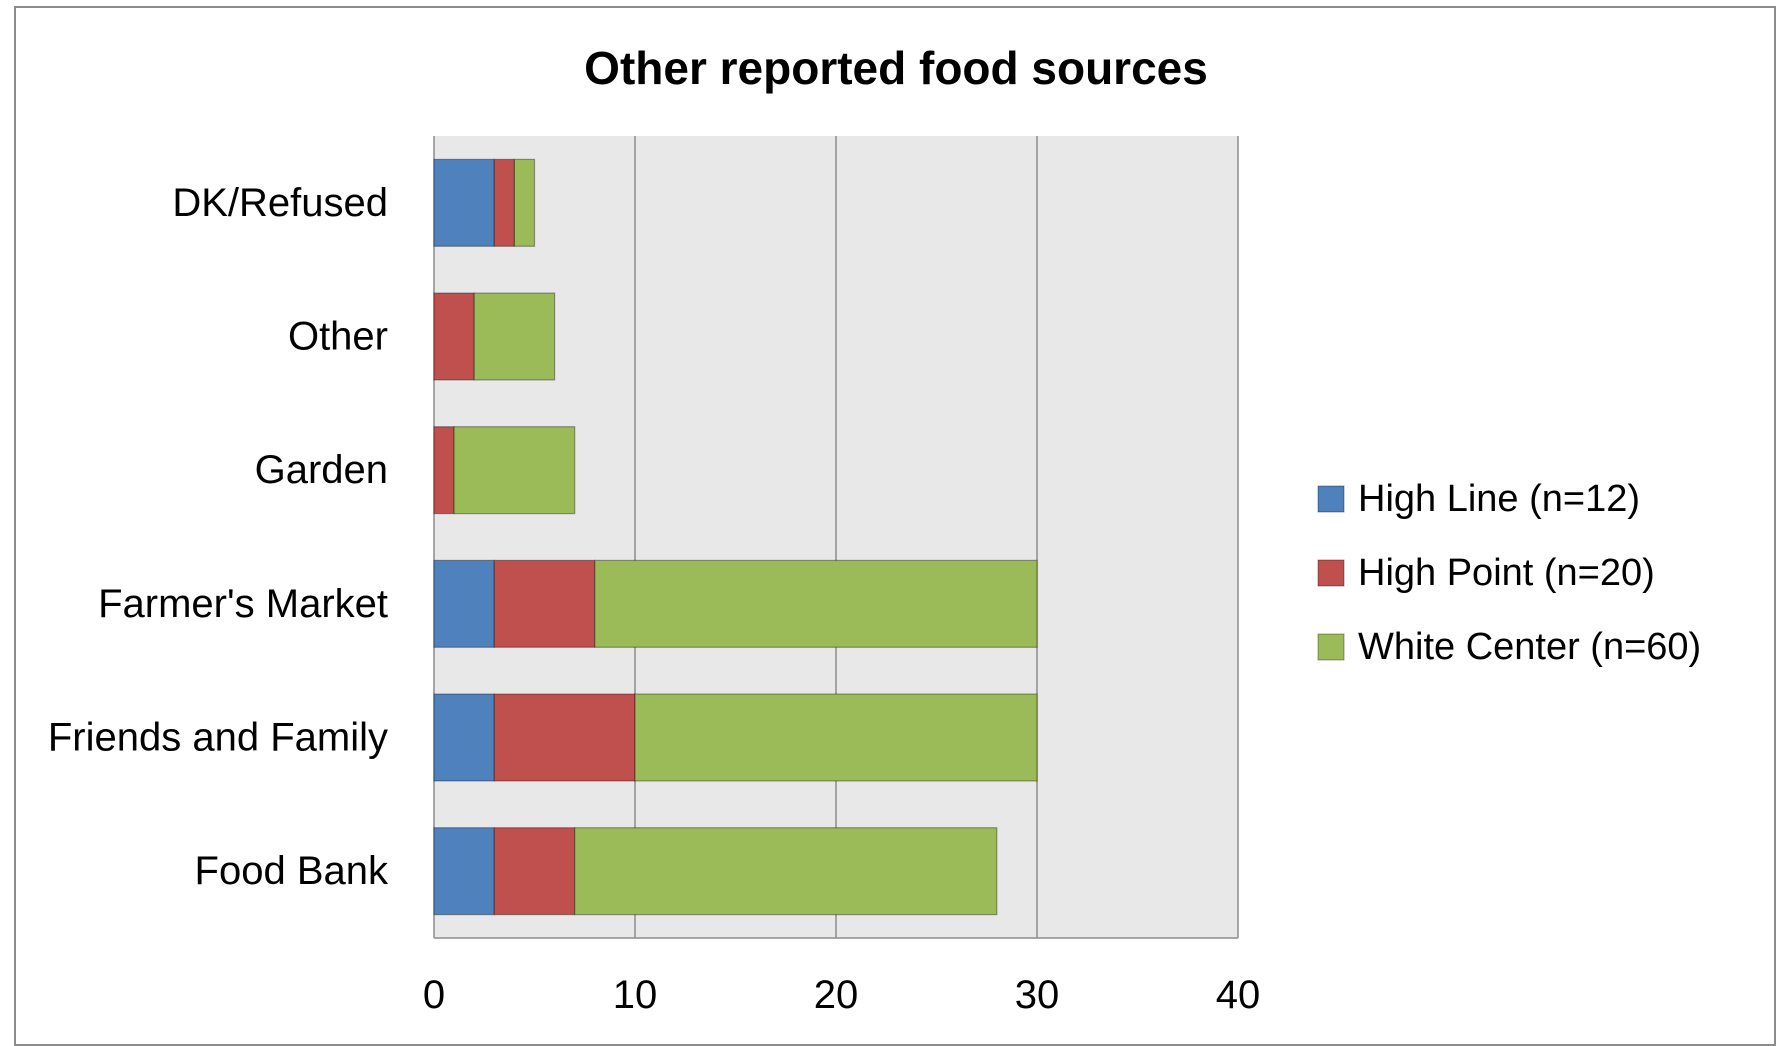 The width and height of the screenshot is (1783, 1046). I want to click on category-label: Food Bank, so click(292, 871).